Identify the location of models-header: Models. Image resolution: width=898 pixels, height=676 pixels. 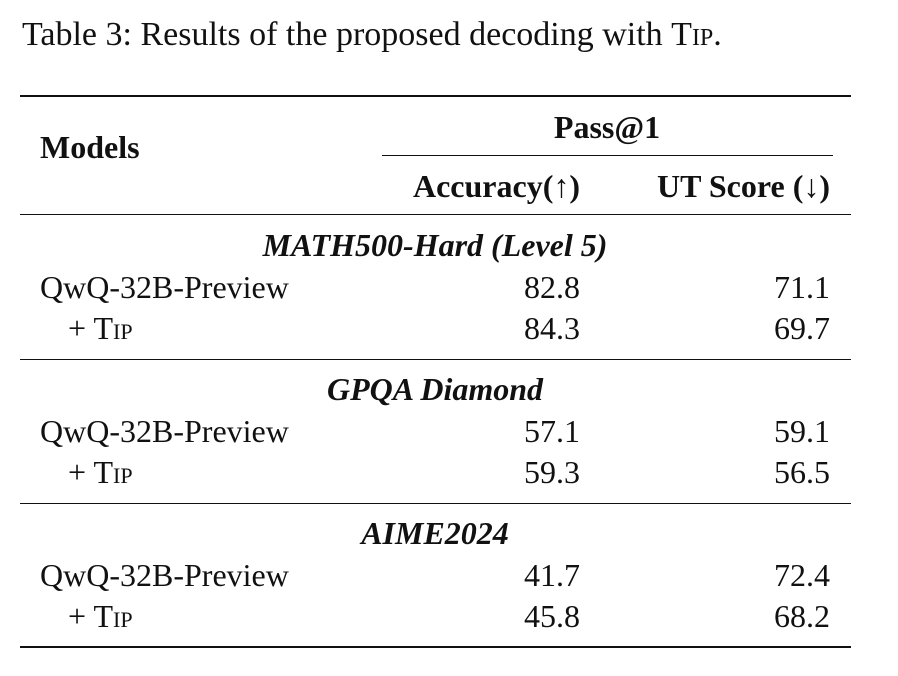
(90, 147).